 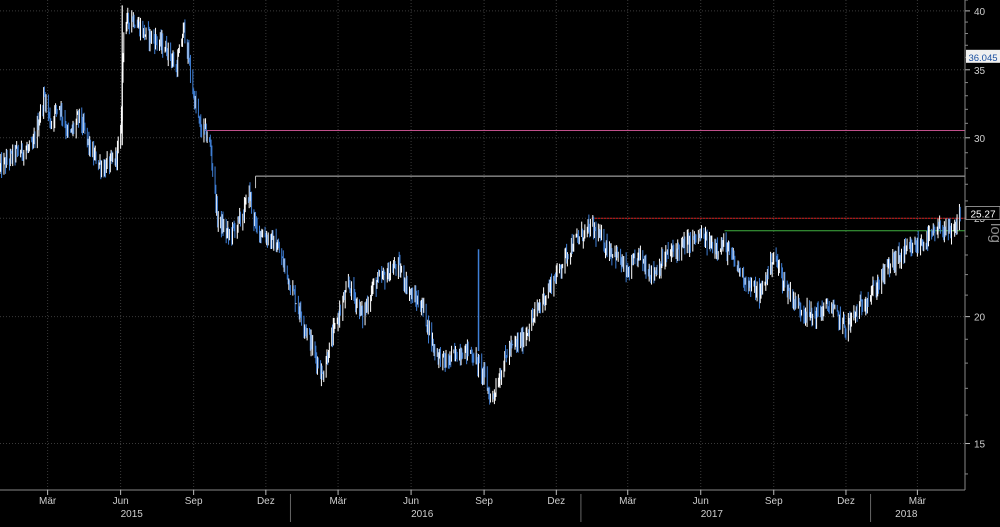 What do you see at coordinates (980, 318) in the screenshot?
I see `y-tick-label: 20` at bounding box center [980, 318].